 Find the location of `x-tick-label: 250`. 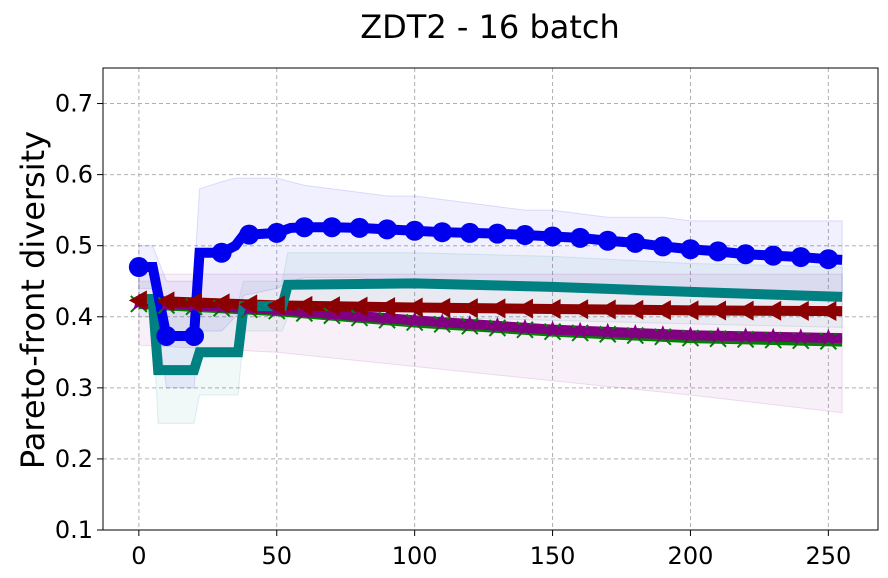

x-tick-label: 250 is located at coordinates (828, 556).